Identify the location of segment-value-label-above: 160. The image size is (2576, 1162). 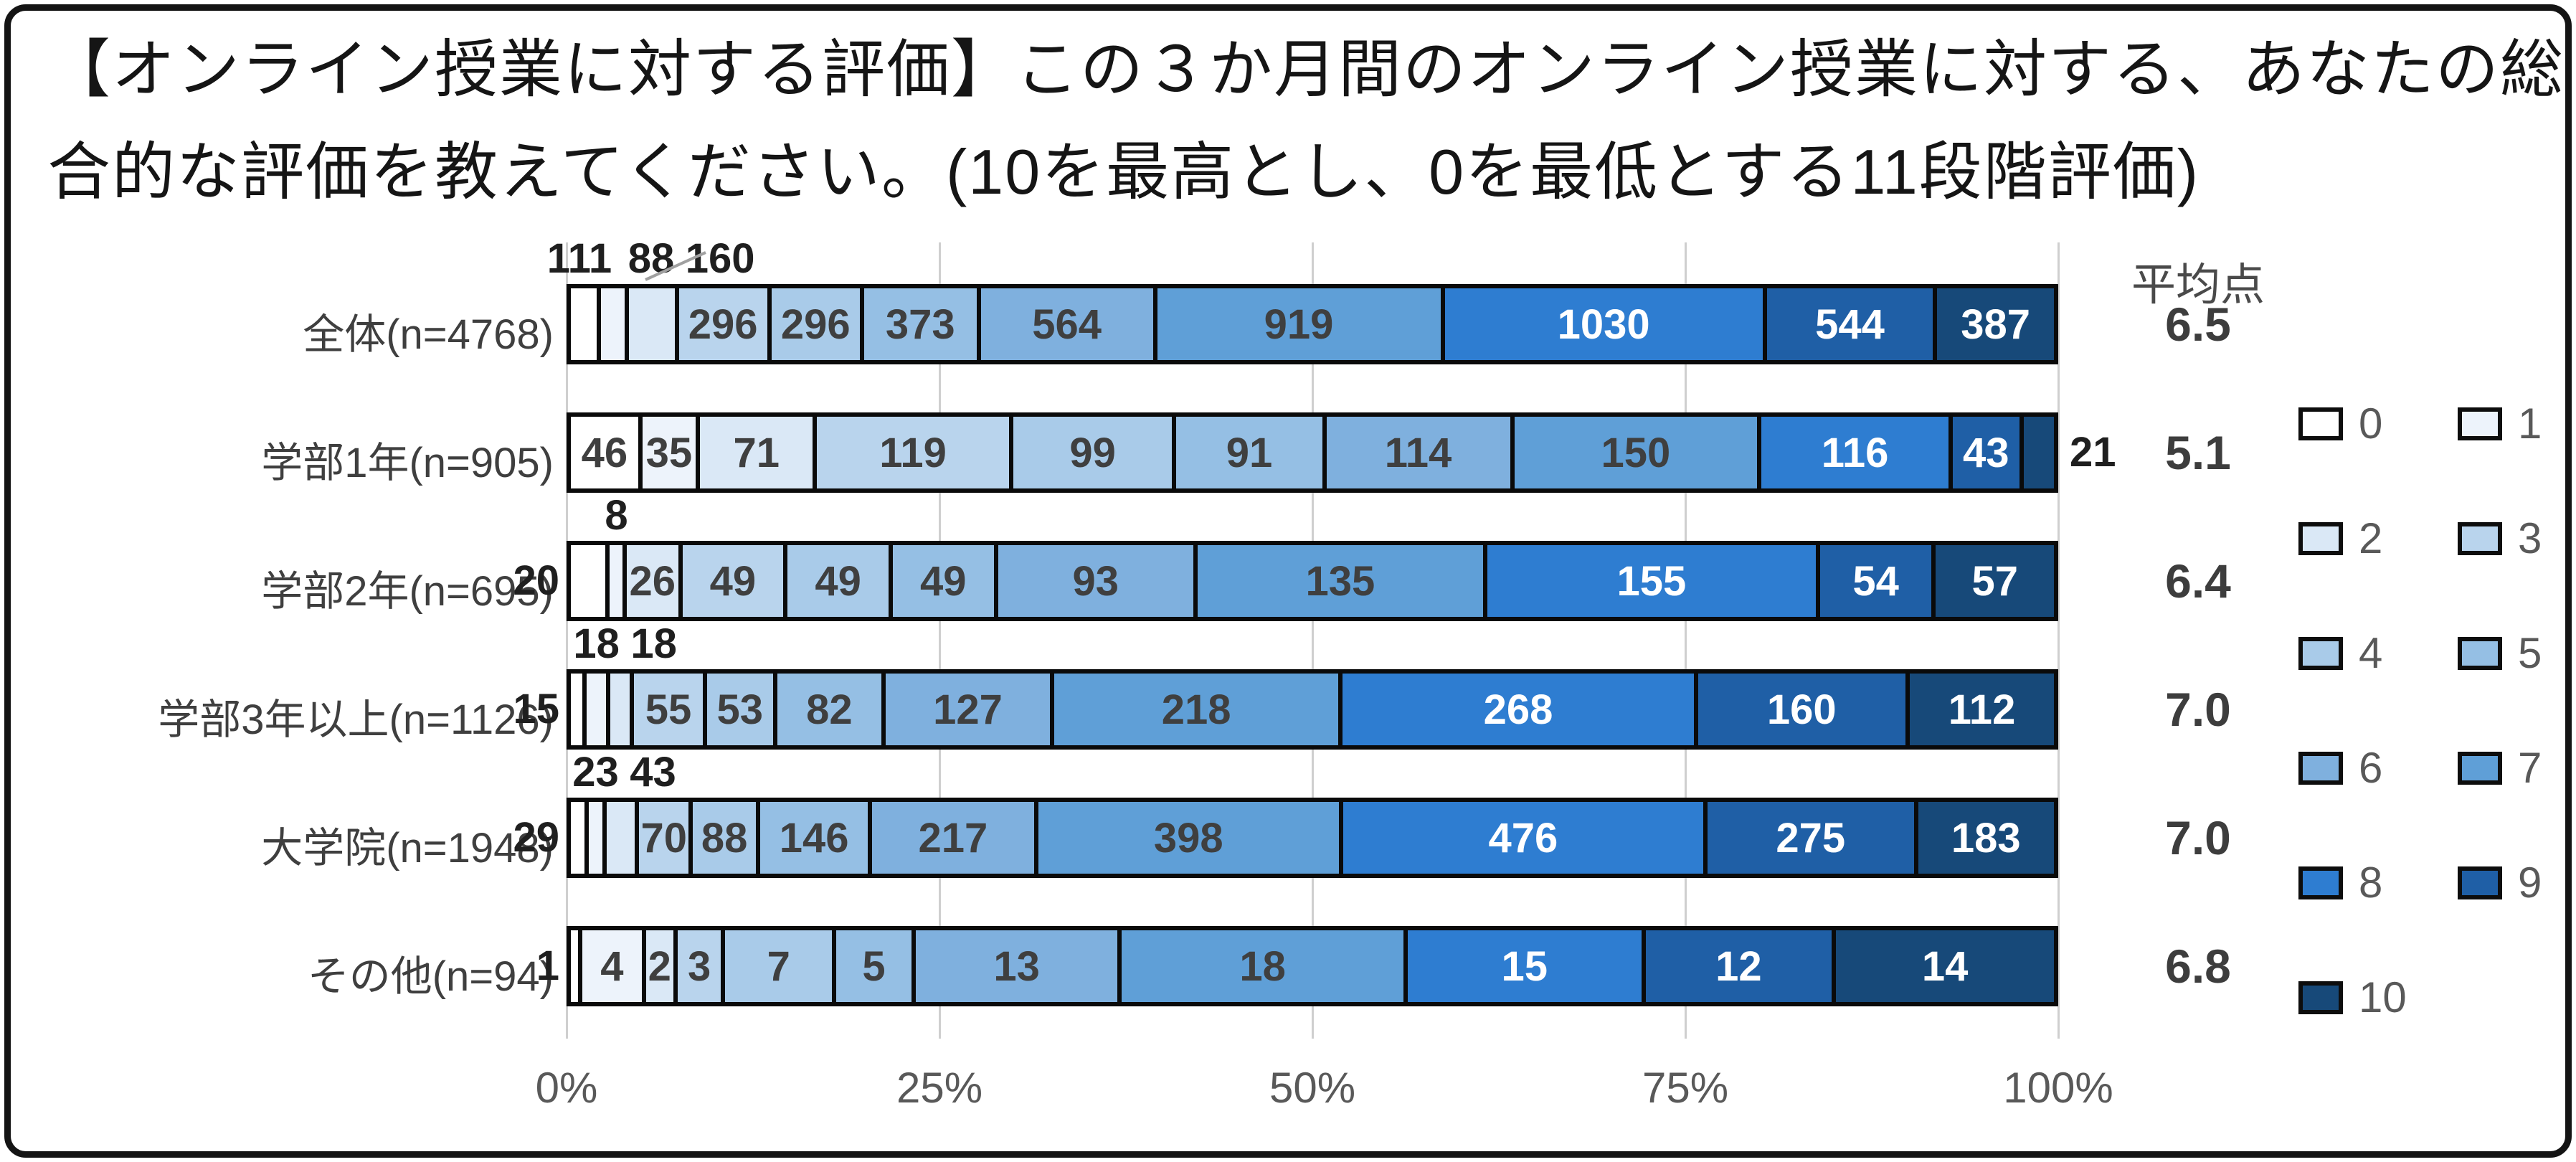
(720, 258).